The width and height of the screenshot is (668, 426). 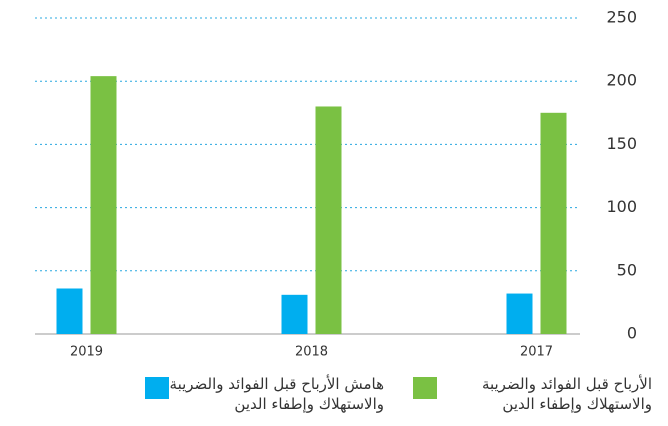 I want to click on y-tick-label: 0, so click(x=632, y=333).